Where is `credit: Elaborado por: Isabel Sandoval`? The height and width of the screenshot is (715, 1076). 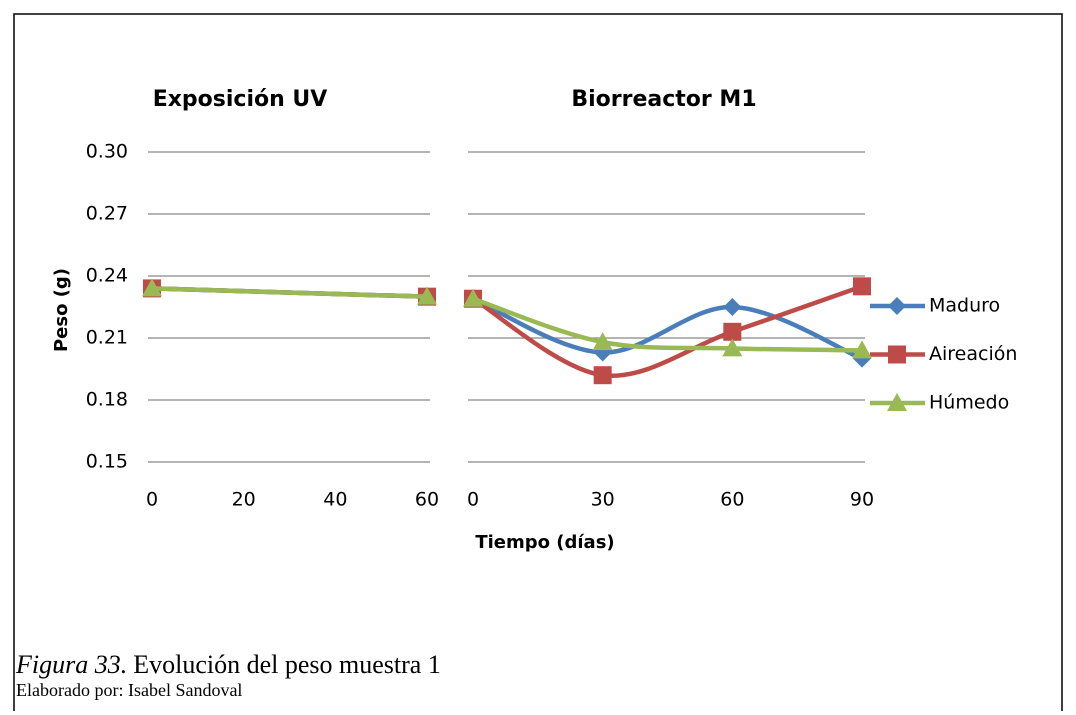 credit: Elaborado por: Isabel Sandoval is located at coordinates (129, 690).